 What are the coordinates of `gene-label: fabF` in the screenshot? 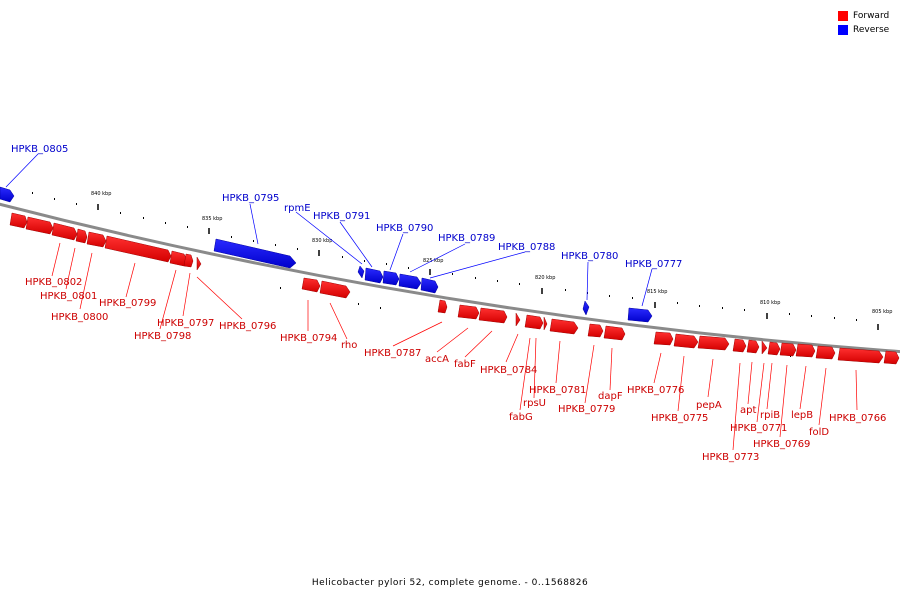 It's located at (465, 364).